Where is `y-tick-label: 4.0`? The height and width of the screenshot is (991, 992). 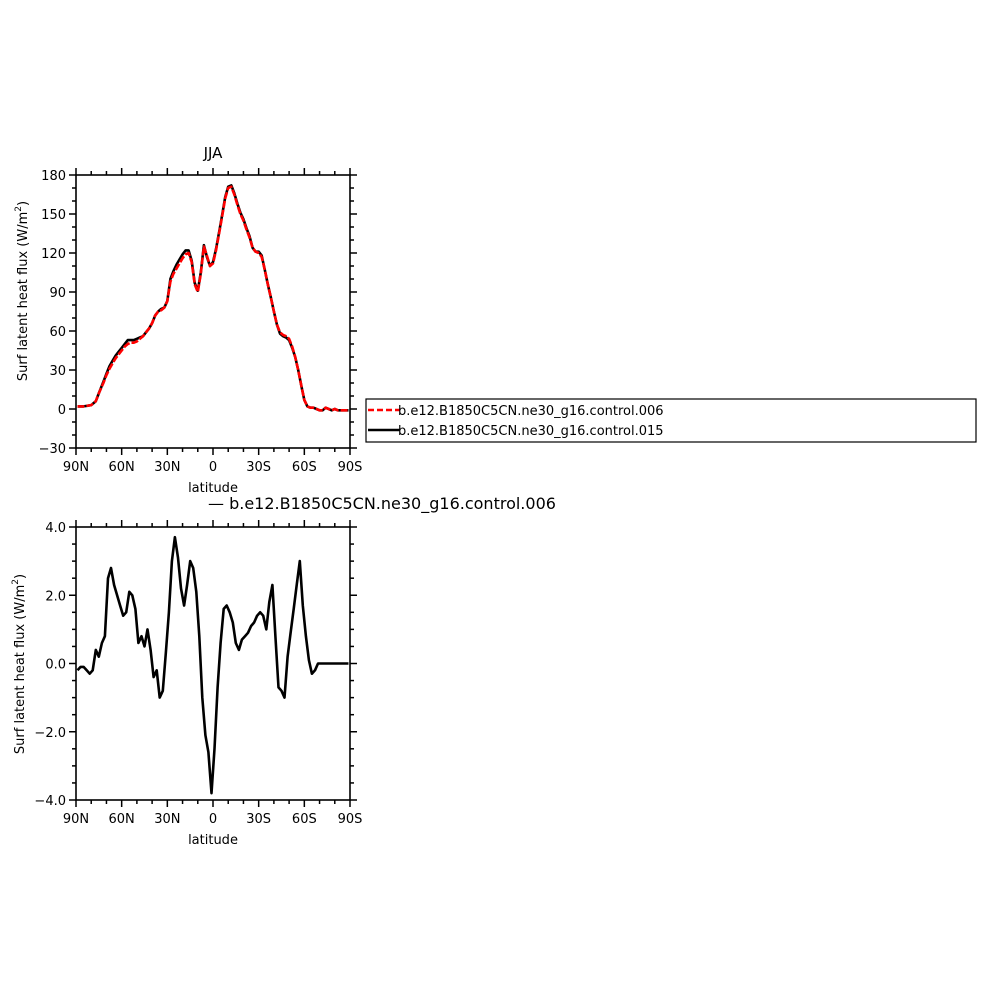 y-tick-label: 4.0 is located at coordinates (55, 528).